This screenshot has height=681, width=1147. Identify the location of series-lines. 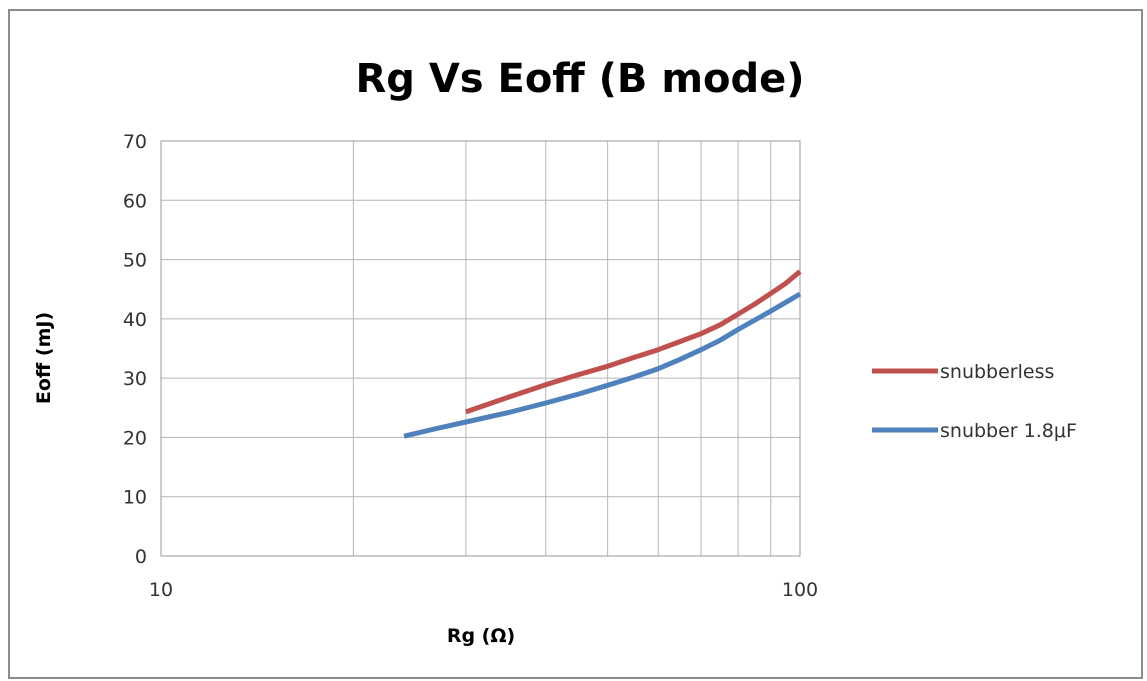
(602, 354).